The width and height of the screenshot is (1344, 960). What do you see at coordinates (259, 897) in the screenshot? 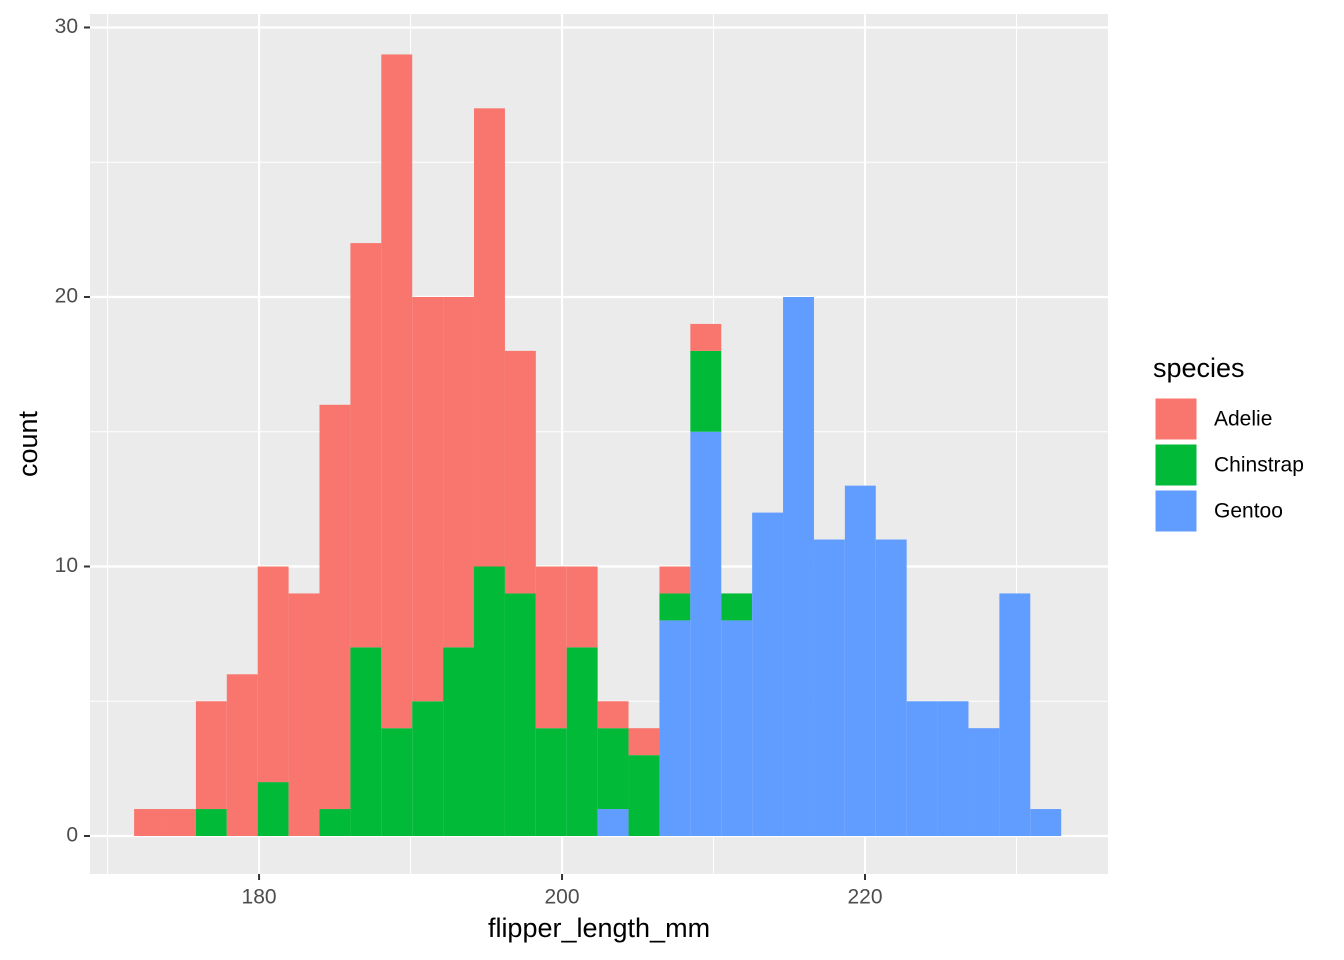
I see `x-tick-label: 180` at bounding box center [259, 897].